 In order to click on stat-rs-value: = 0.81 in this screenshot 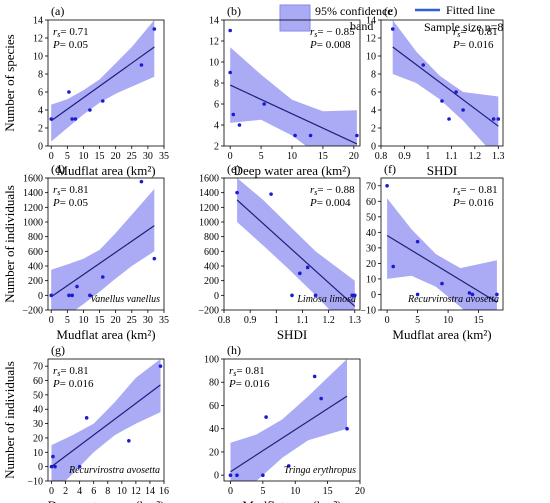, I will do `click(74, 190)`.